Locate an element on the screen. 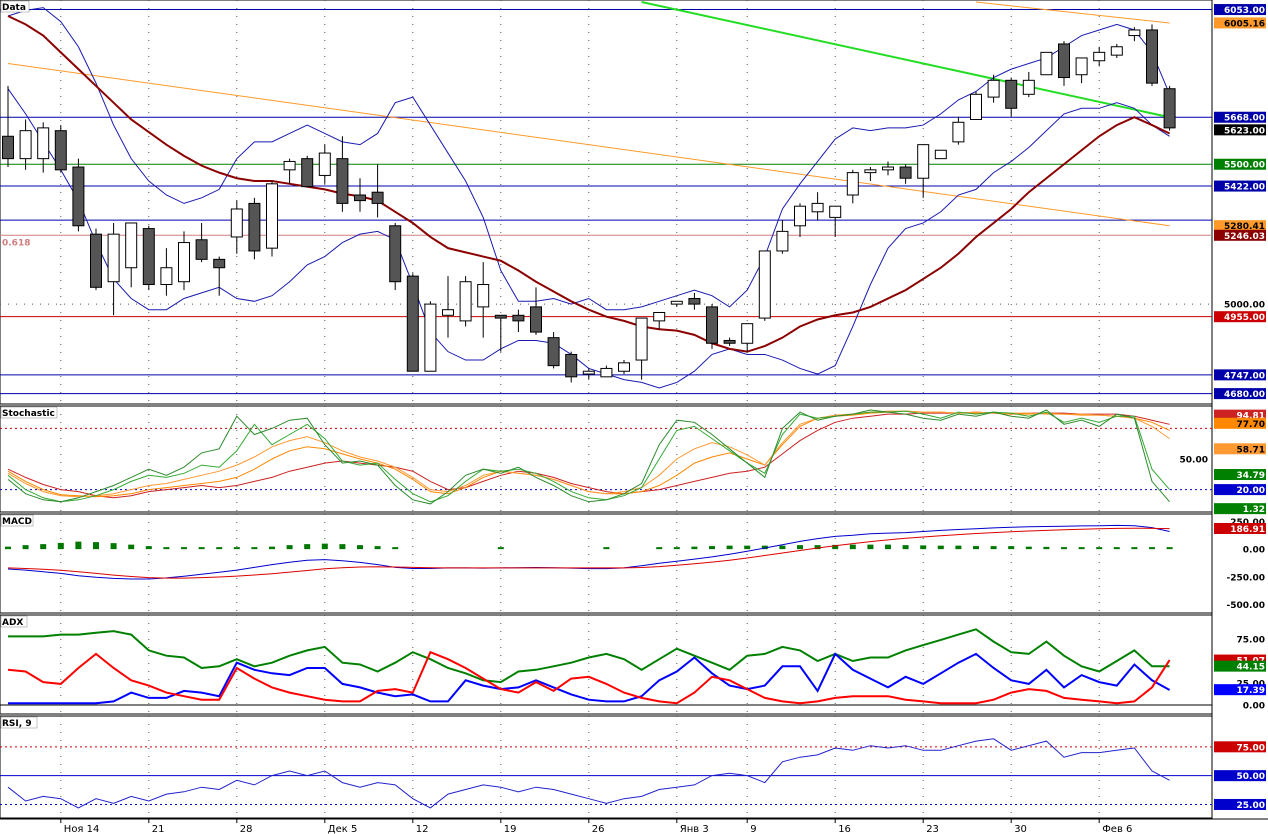  stochastic-label: 20.00 is located at coordinates (1240, 490).